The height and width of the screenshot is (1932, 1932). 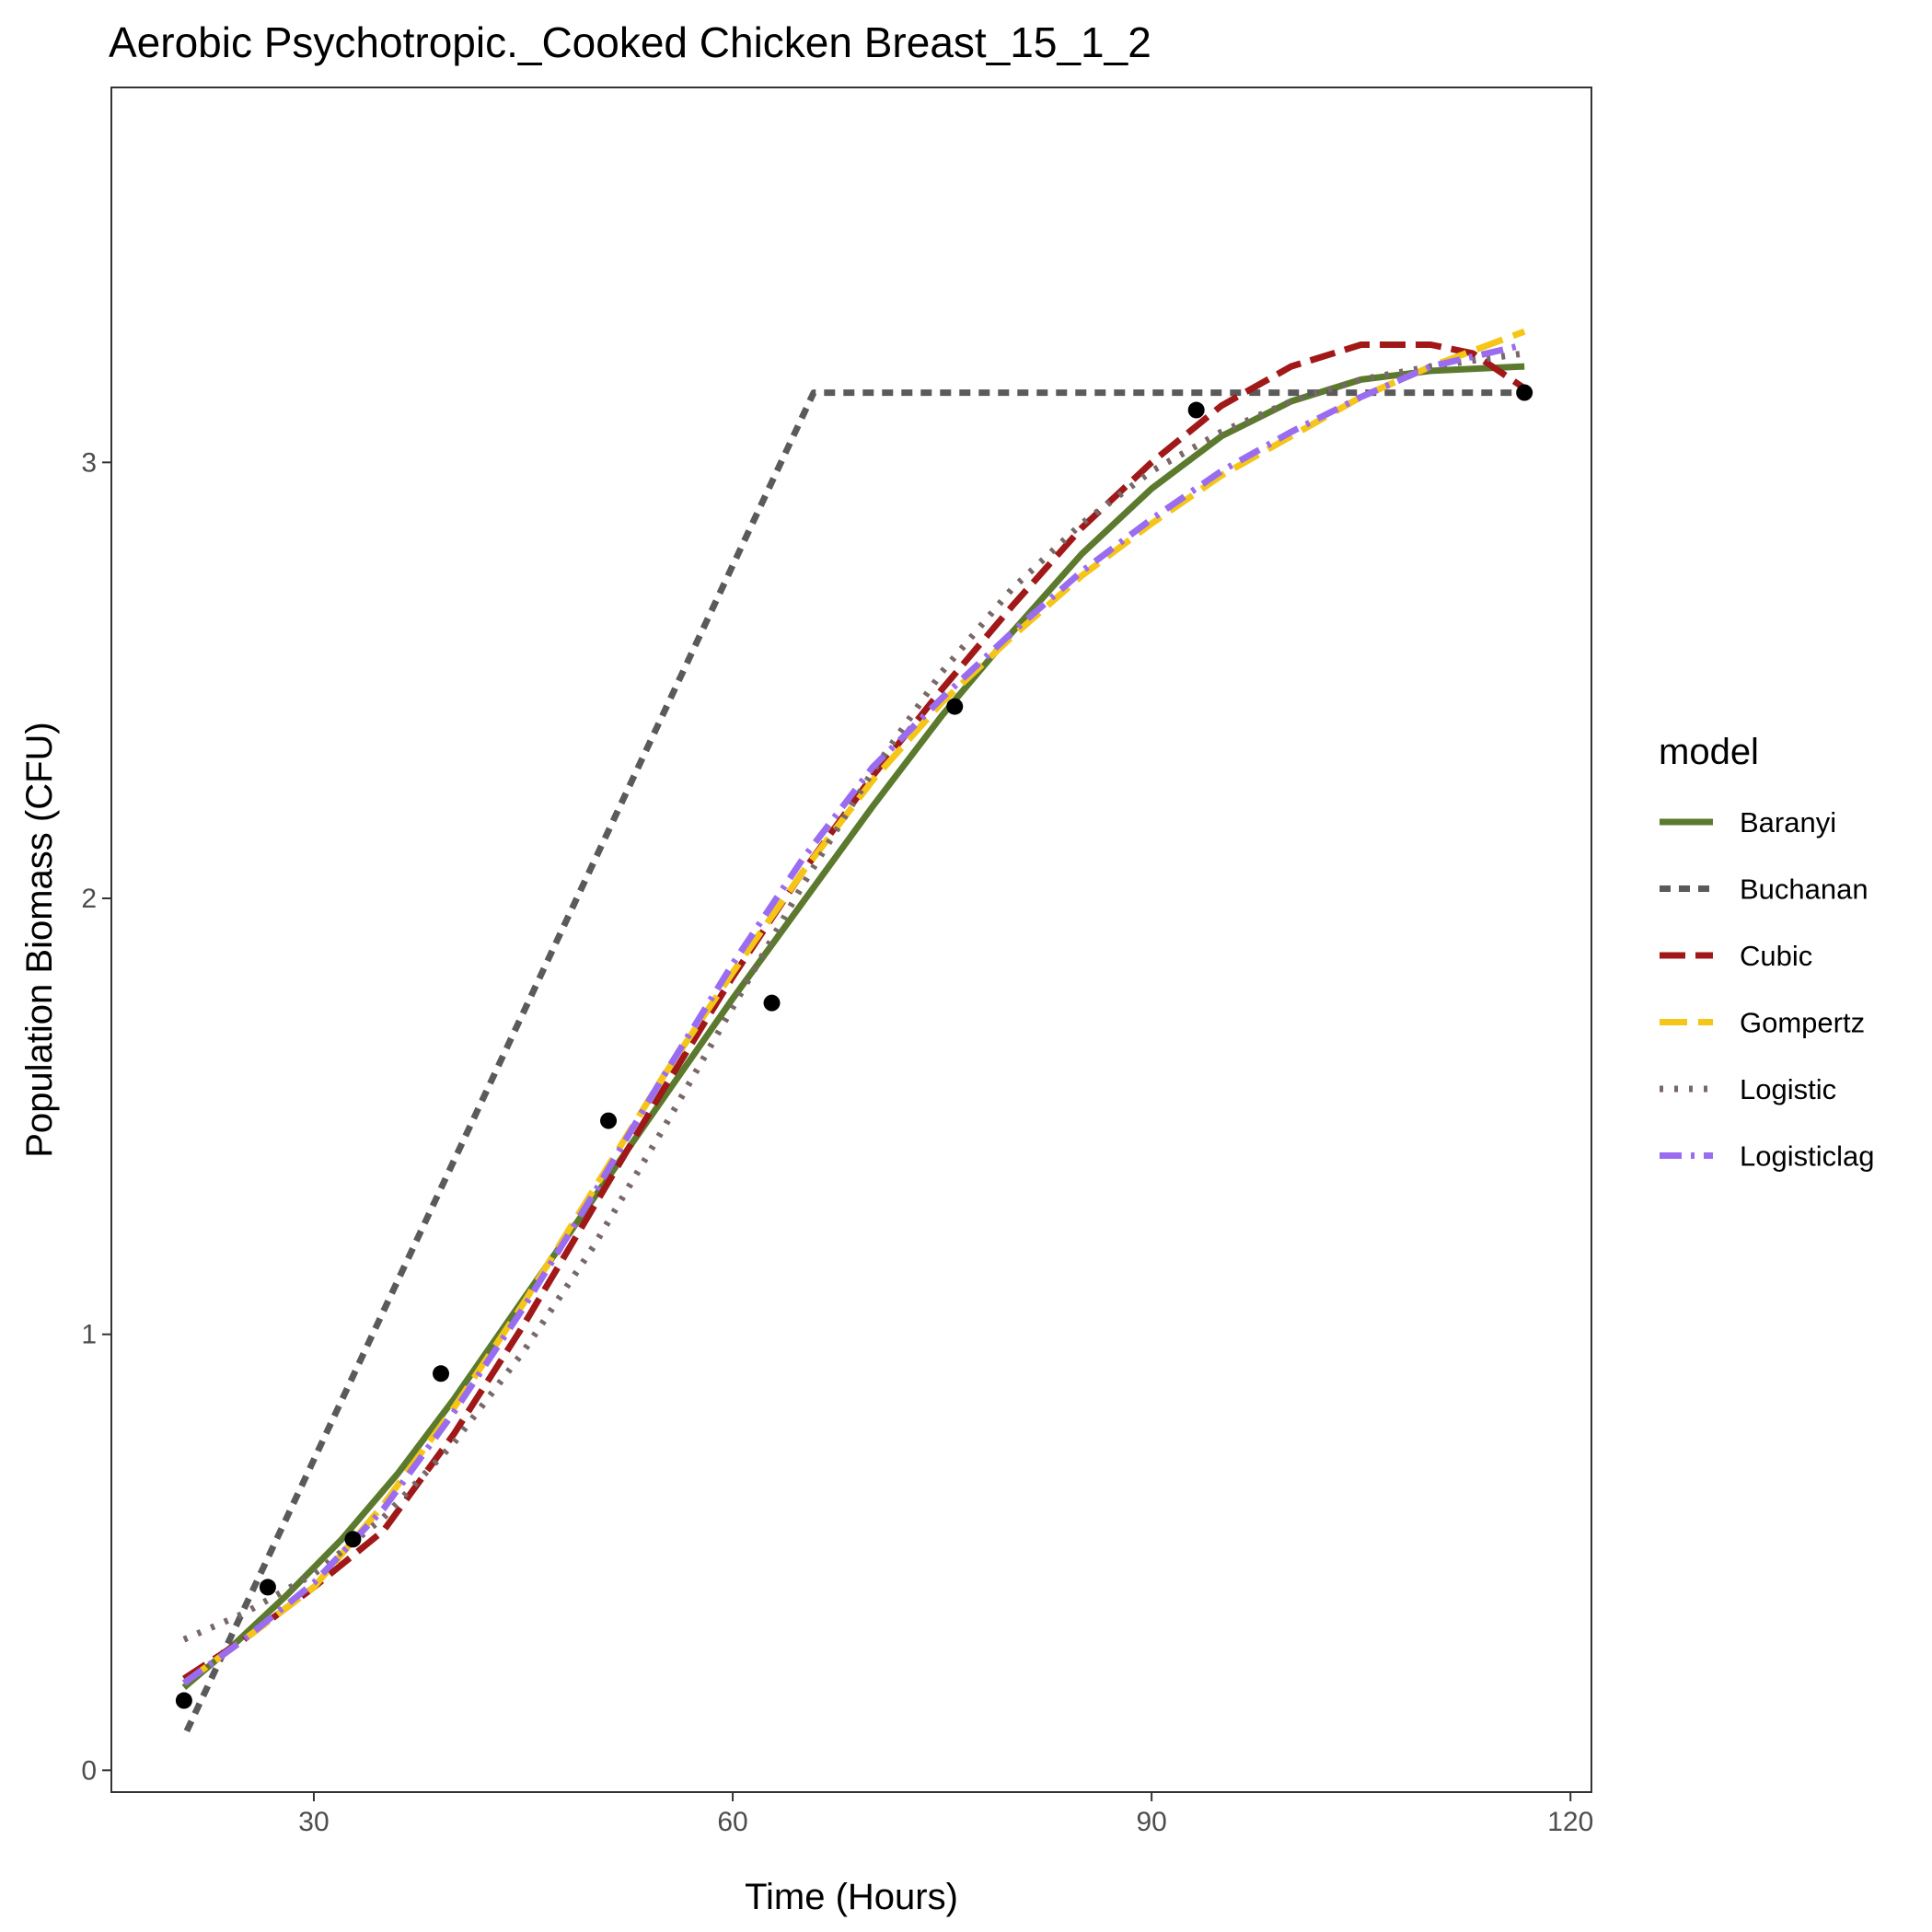 What do you see at coordinates (732, 1822) in the screenshot?
I see `x-tick-label: 60` at bounding box center [732, 1822].